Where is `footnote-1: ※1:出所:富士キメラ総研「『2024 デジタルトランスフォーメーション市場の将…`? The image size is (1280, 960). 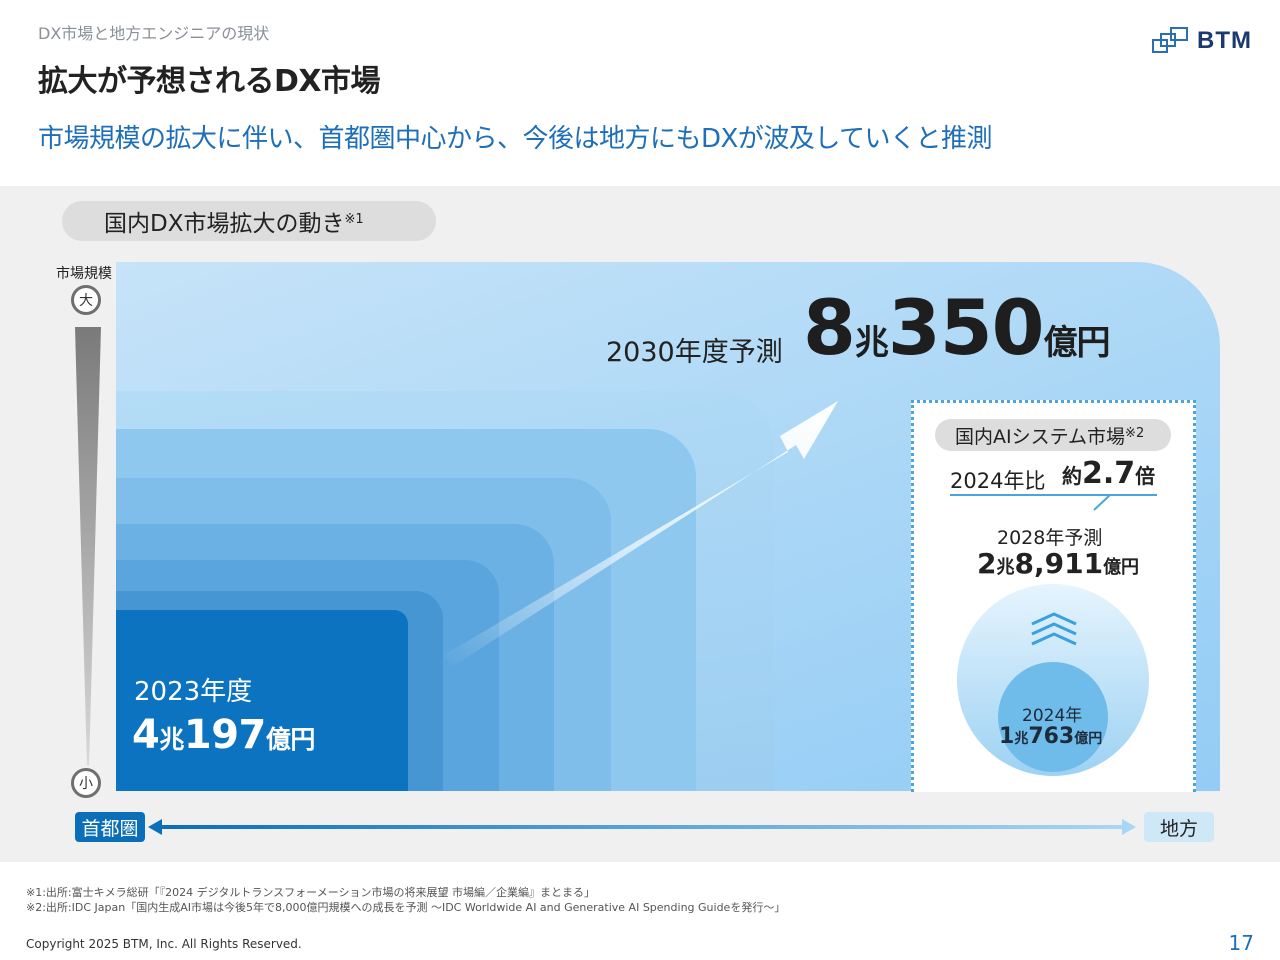 footnote-1: ※1:出所:富士キメラ総研「『2024 デジタルトランスフォーメーション市場の将… is located at coordinates (311, 892).